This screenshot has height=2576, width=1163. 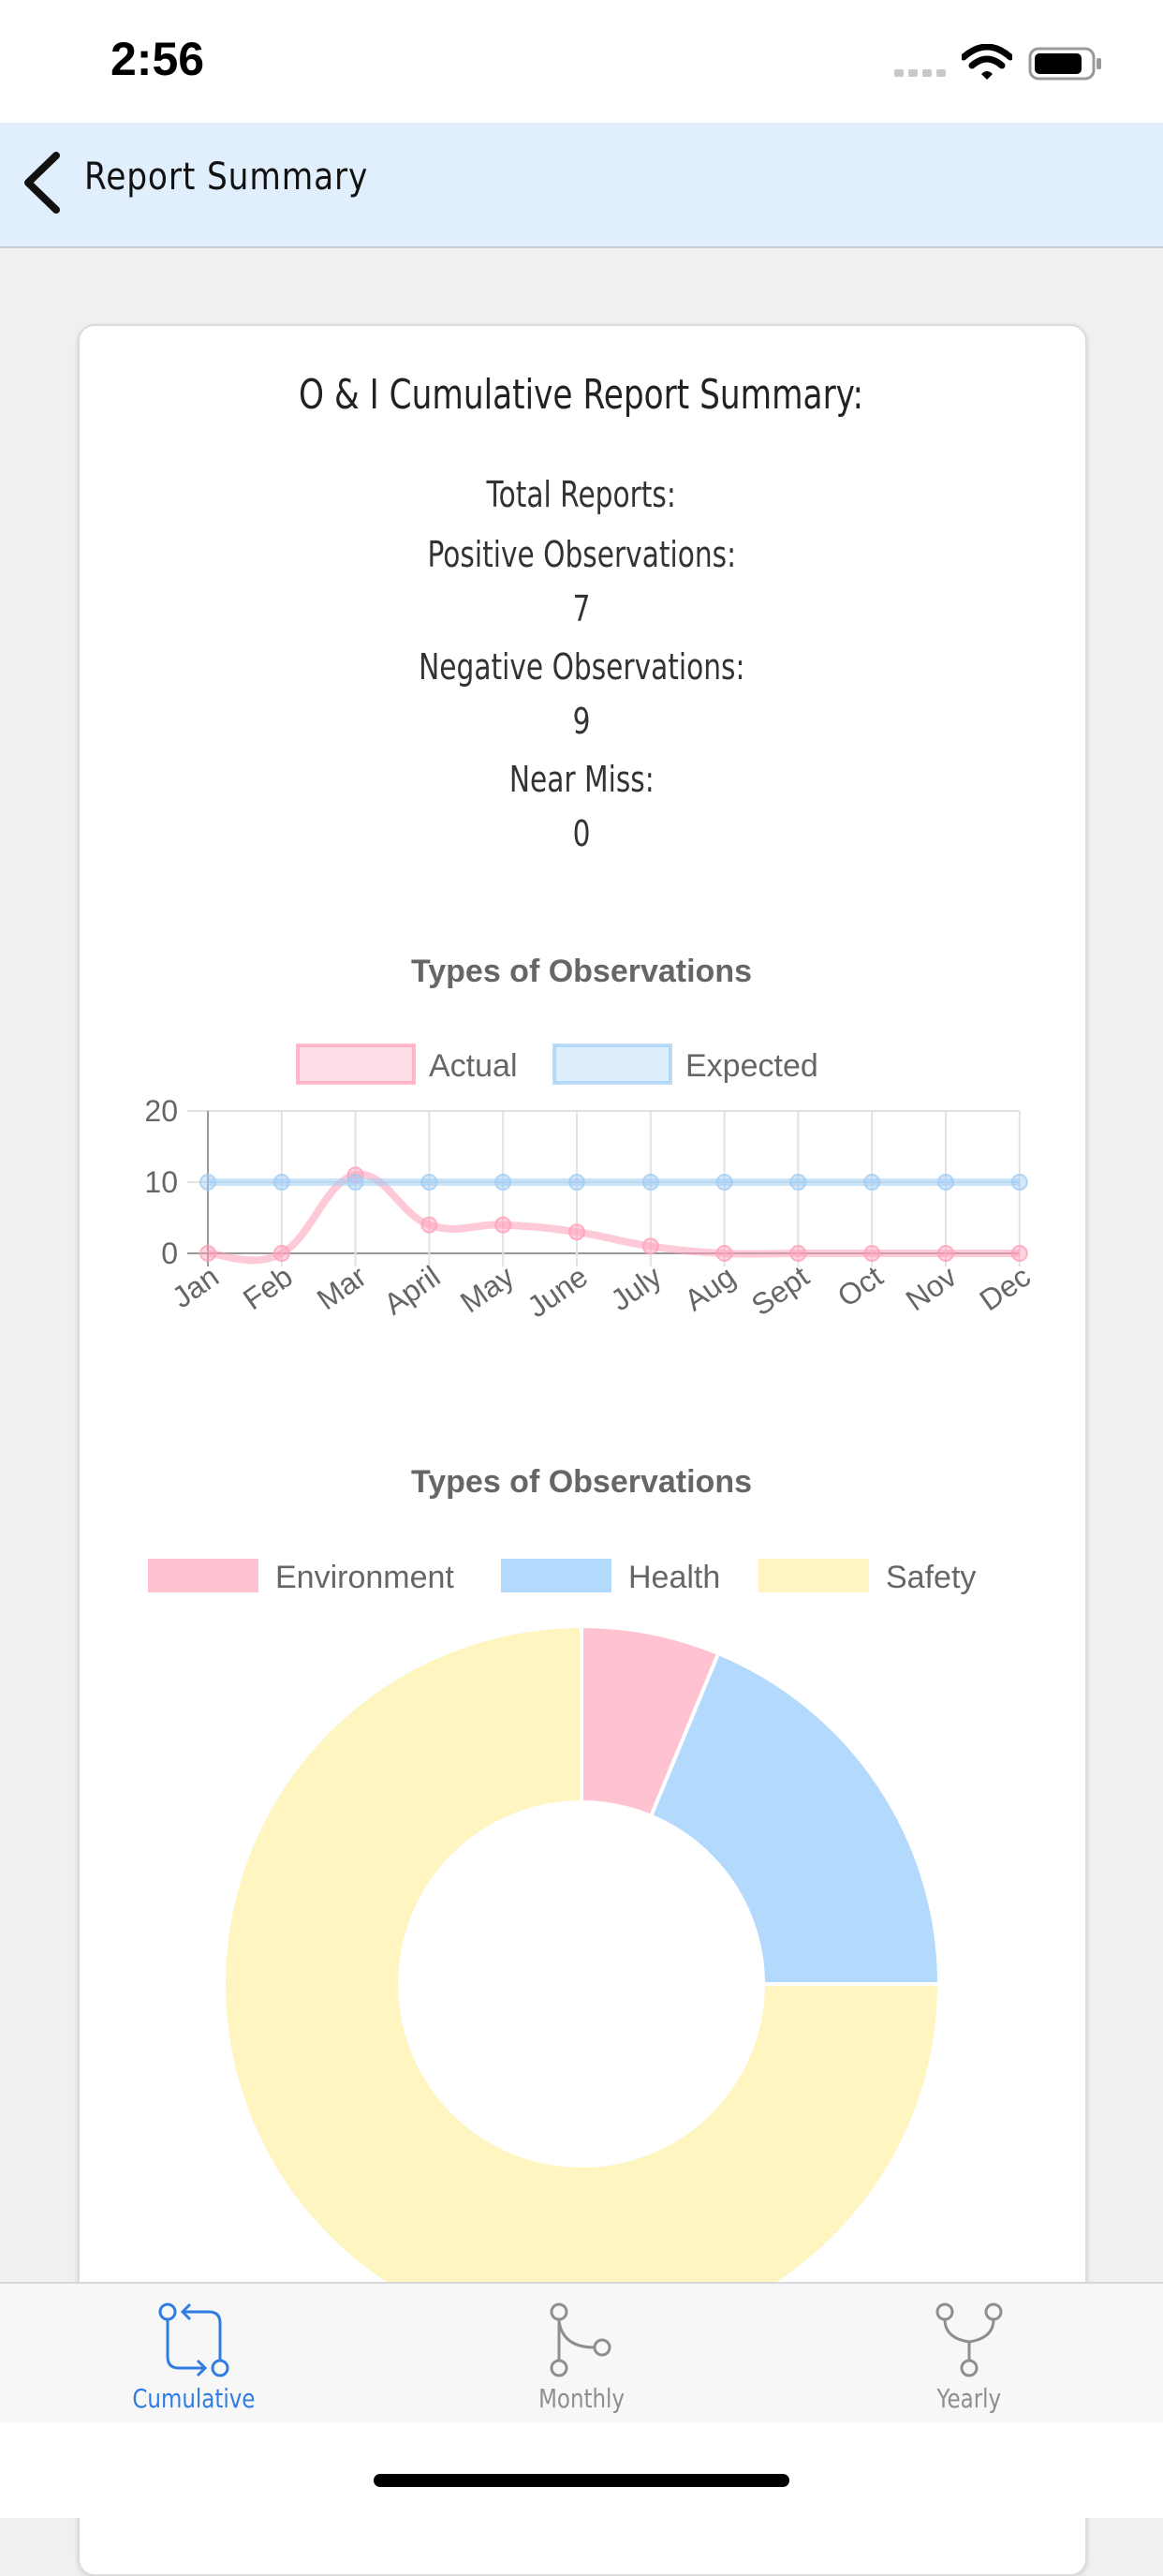 I want to click on status-bar, so click(x=581, y=62).